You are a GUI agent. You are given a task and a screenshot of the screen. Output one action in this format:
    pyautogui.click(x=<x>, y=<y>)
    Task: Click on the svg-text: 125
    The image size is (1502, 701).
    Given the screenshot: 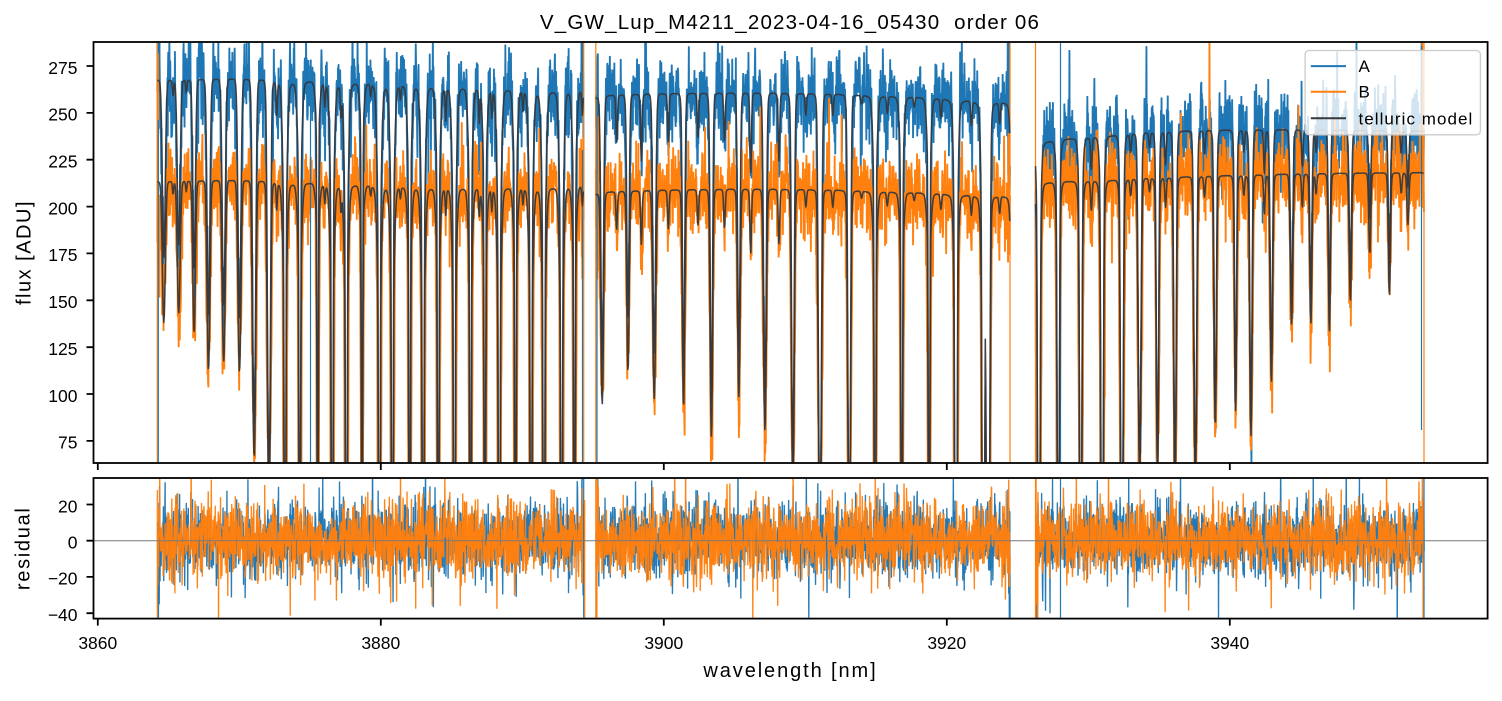 What is the action you would take?
    pyautogui.click(x=62, y=349)
    